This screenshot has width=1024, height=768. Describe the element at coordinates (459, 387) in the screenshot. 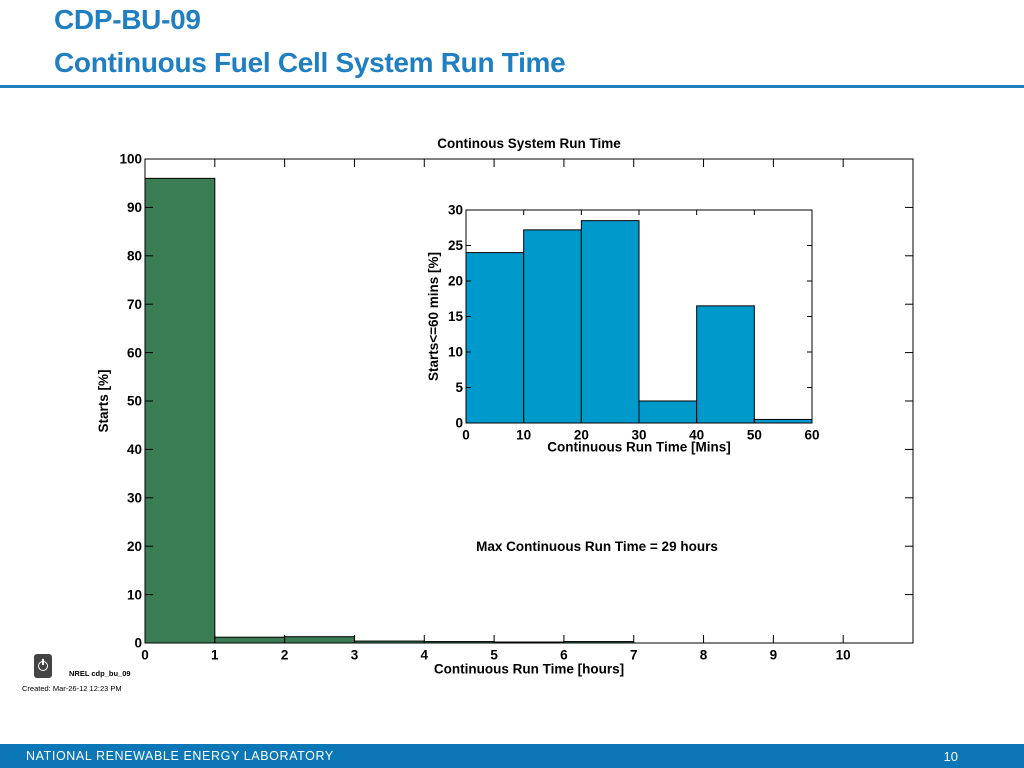

I see `inset-y-tick-label: 5` at that location.